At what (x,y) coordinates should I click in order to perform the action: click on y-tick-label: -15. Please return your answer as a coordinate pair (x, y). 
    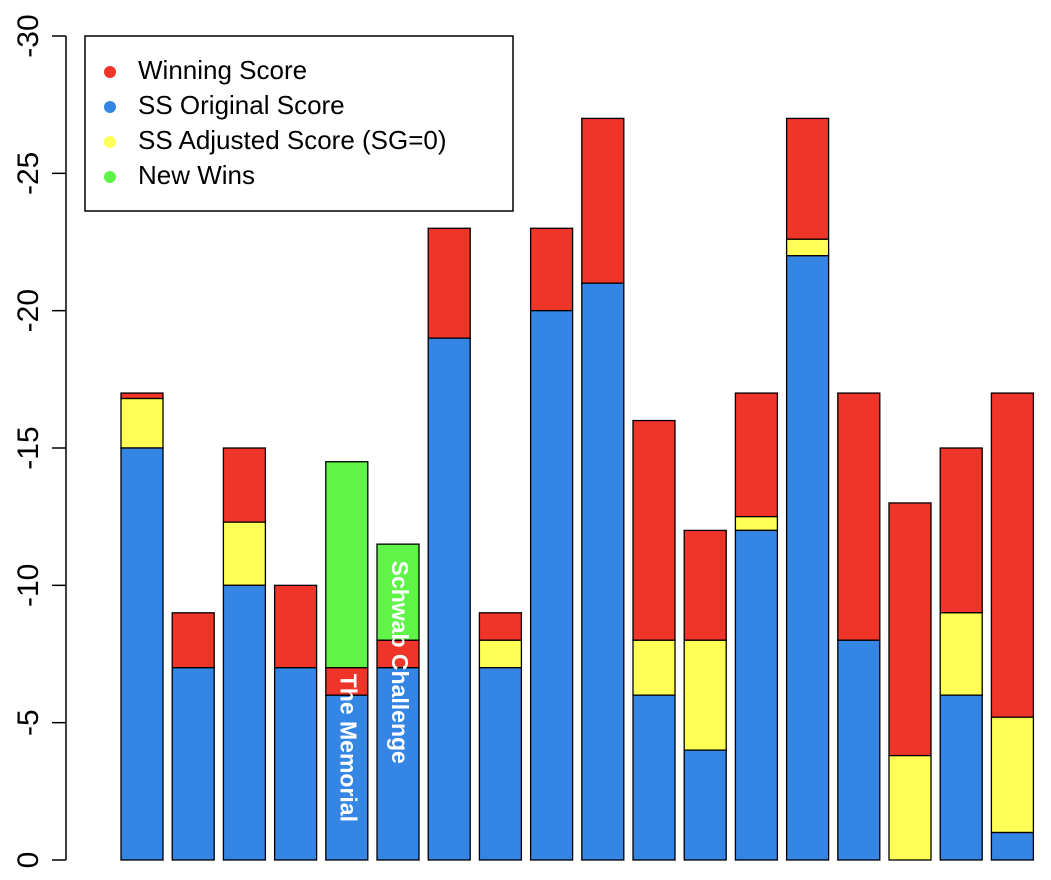
    Looking at the image, I should click on (28, 447).